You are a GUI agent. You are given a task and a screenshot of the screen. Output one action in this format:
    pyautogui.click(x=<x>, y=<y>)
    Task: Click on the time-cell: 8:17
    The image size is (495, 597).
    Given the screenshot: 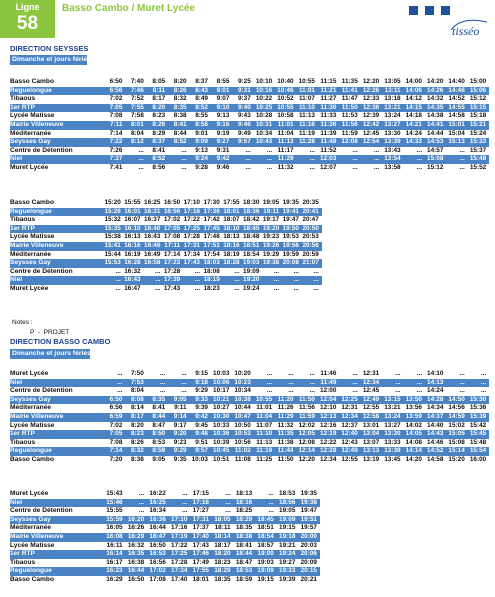 What is the action you would take?
    pyautogui.click(x=137, y=416)
    